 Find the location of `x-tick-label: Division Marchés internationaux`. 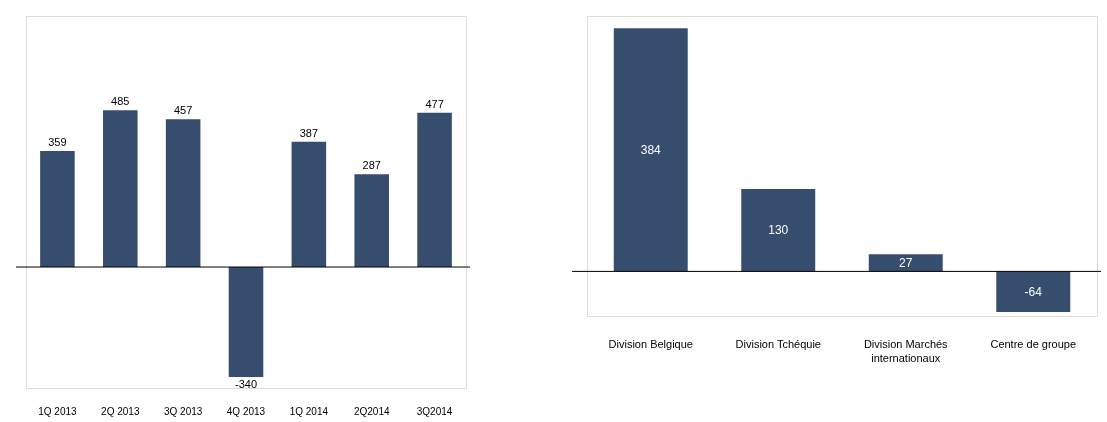

x-tick-label: Division Marchés internationaux is located at coordinates (906, 350).